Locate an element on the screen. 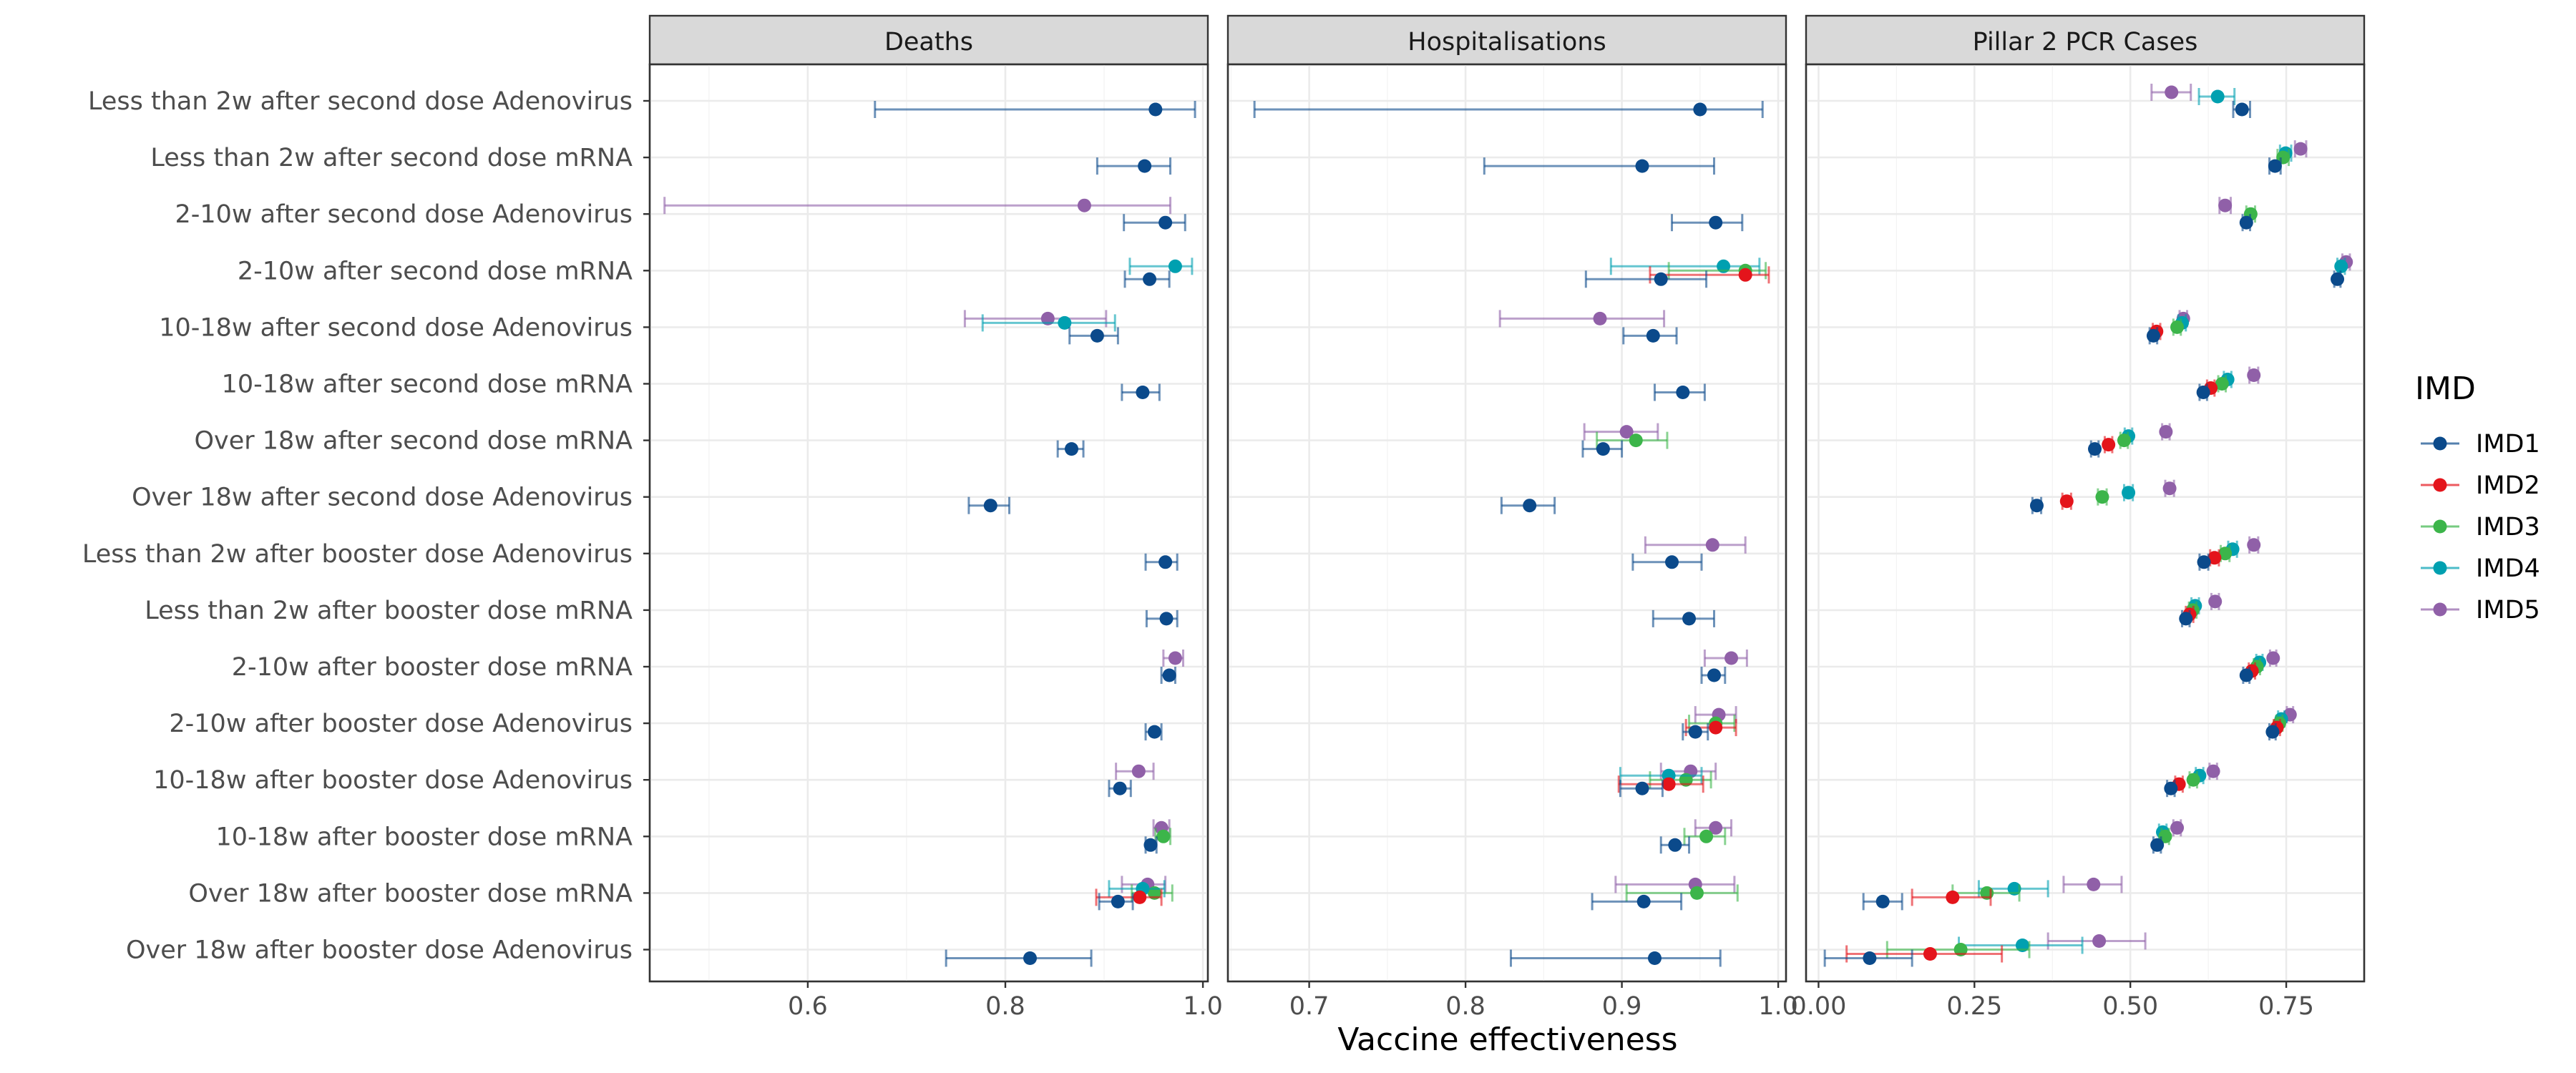 This screenshot has width=2576, height=1073. y-tick-label: 2-10w after booster dose Adenovirus is located at coordinates (401, 724).